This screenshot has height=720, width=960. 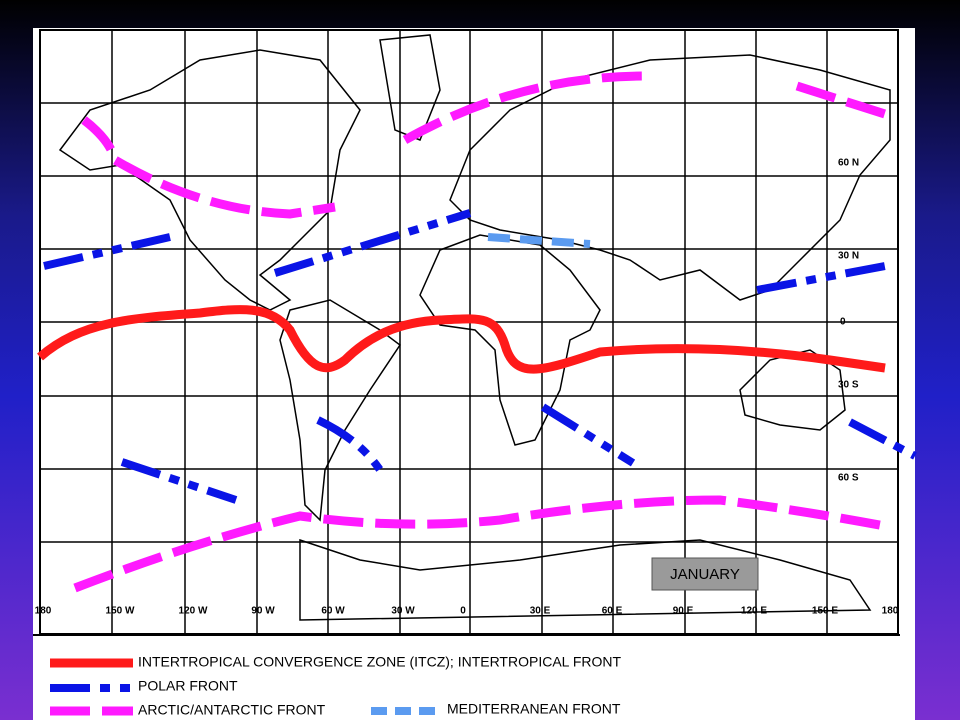 What do you see at coordinates (825, 611) in the screenshot?
I see `lon-label: 150 E` at bounding box center [825, 611].